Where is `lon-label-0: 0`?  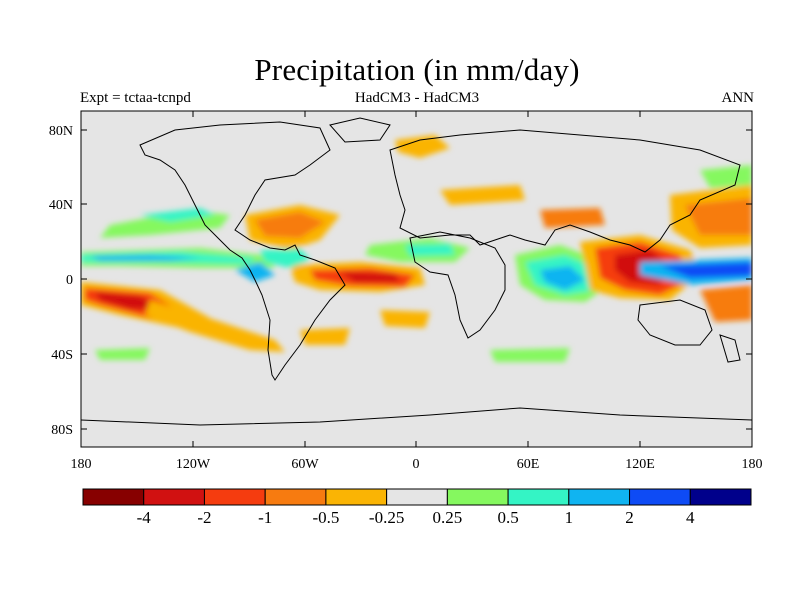 lon-label-0: 0 is located at coordinates (416, 464).